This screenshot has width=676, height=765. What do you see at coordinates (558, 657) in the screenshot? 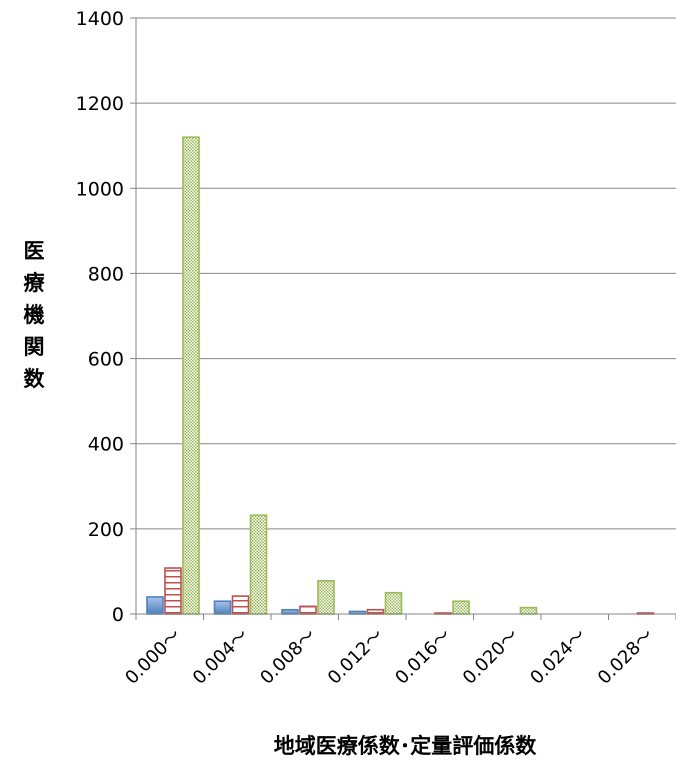
I see `x-tick-label: 0.024～` at bounding box center [558, 657].